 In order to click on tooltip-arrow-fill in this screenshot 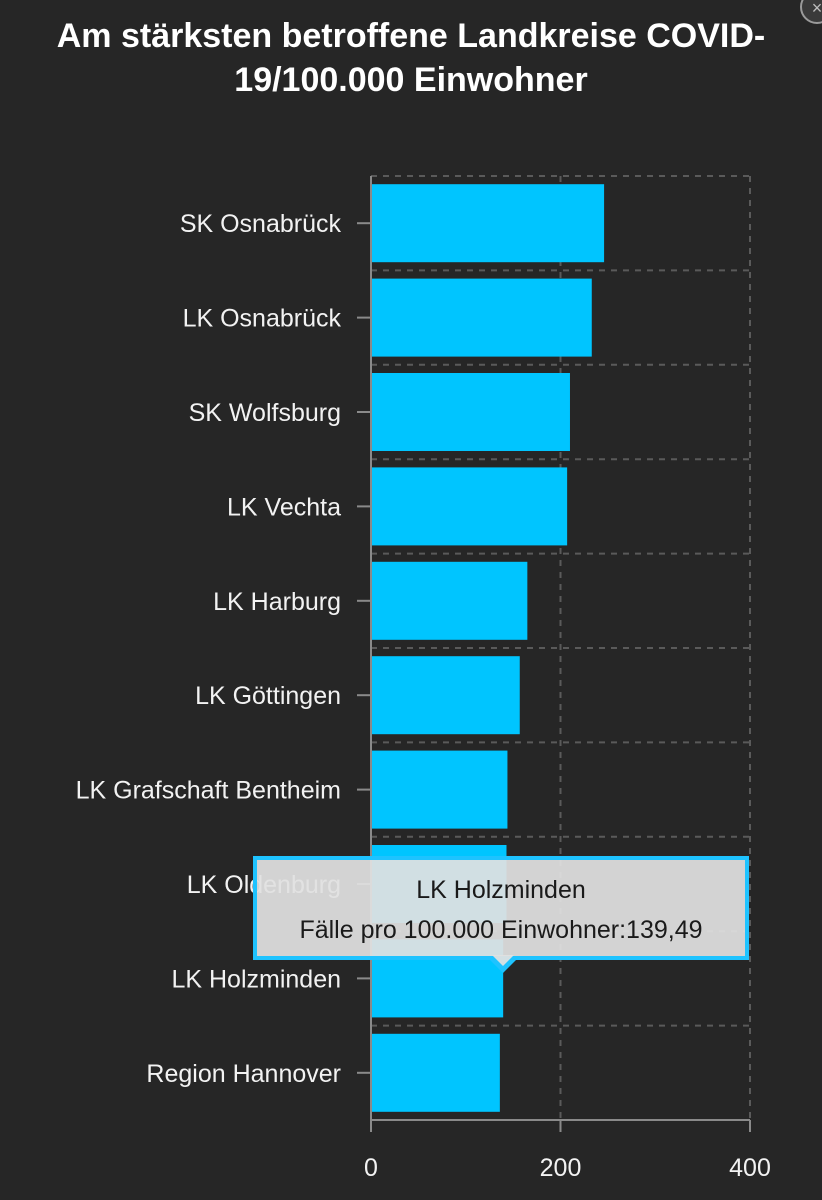, I will do `click(503, 960)`.